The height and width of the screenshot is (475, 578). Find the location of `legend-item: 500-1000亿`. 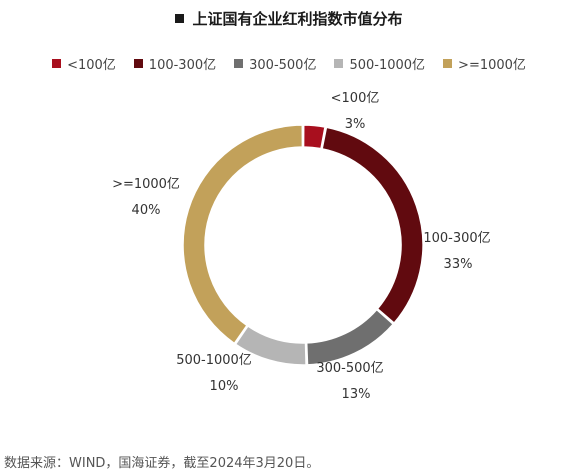

legend-item: 500-1000亿 is located at coordinates (379, 63).